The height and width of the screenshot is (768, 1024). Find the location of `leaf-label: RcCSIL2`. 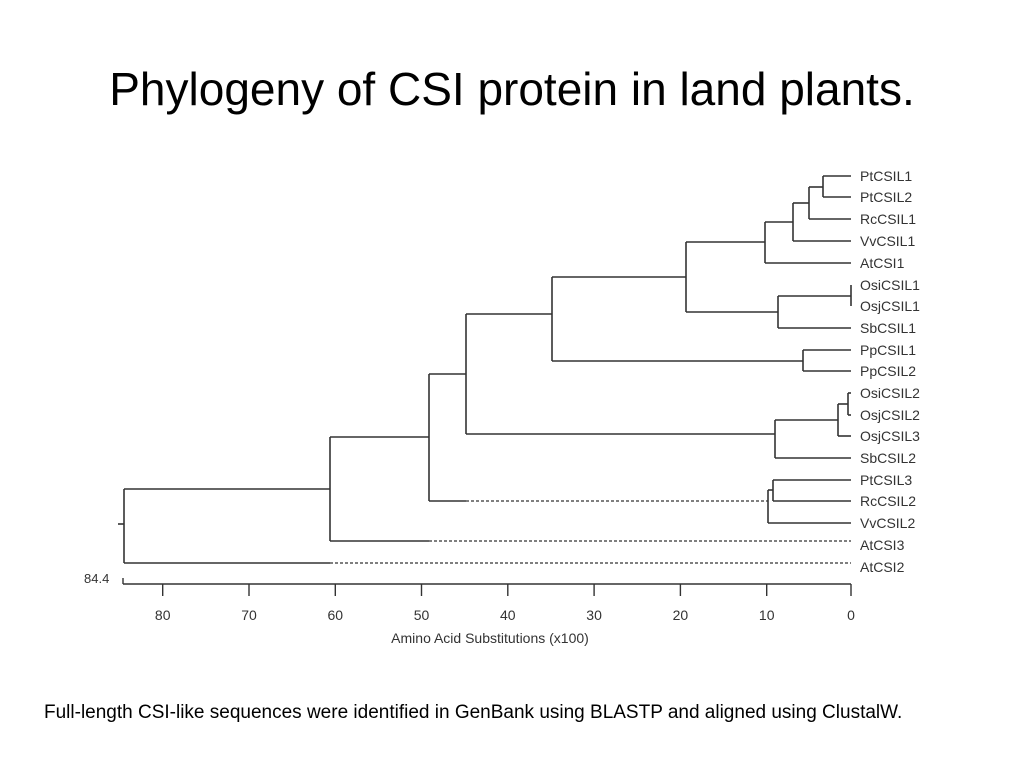

leaf-label: RcCSIL2 is located at coordinates (888, 501).